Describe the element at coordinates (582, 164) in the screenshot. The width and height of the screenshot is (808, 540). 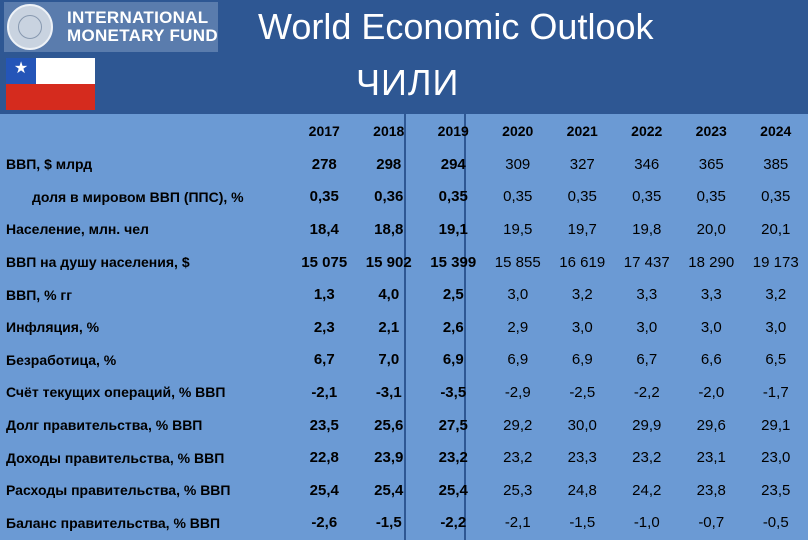
I see `table-cell: 327` at that location.